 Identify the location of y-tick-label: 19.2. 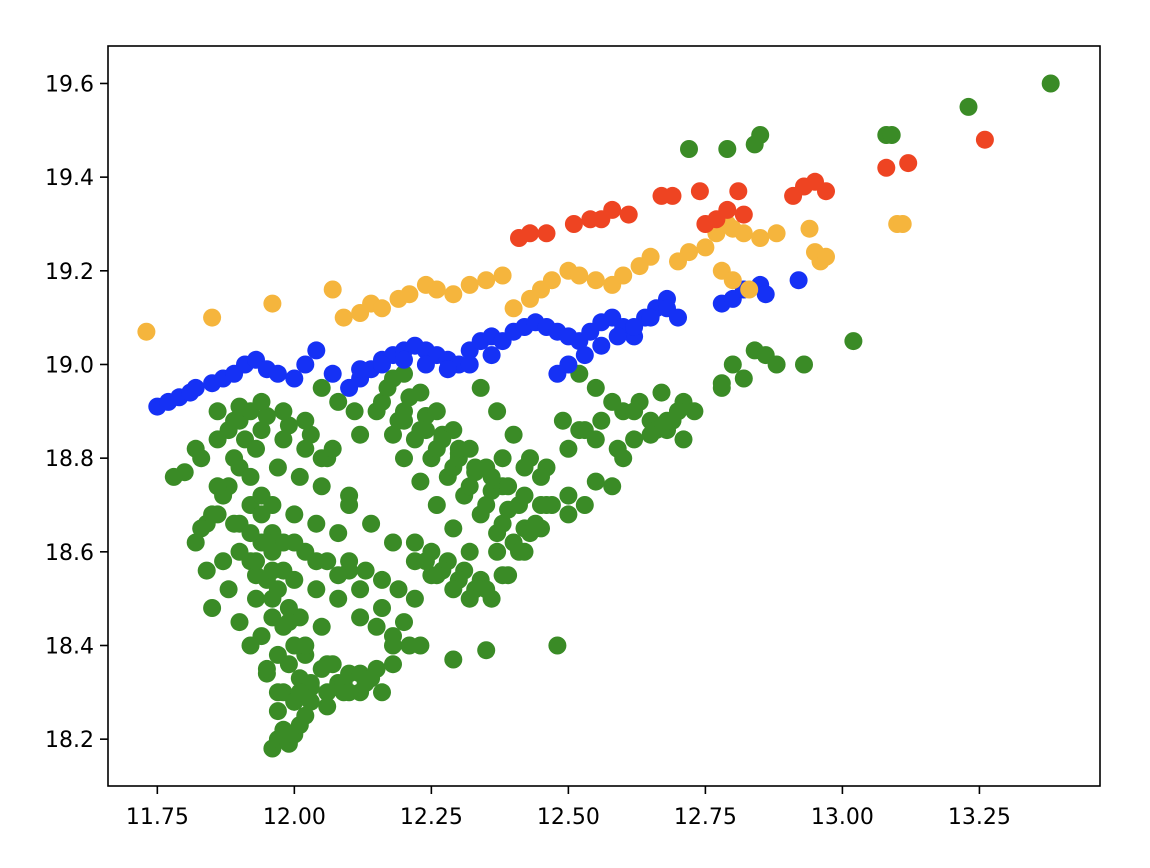
(69, 272).